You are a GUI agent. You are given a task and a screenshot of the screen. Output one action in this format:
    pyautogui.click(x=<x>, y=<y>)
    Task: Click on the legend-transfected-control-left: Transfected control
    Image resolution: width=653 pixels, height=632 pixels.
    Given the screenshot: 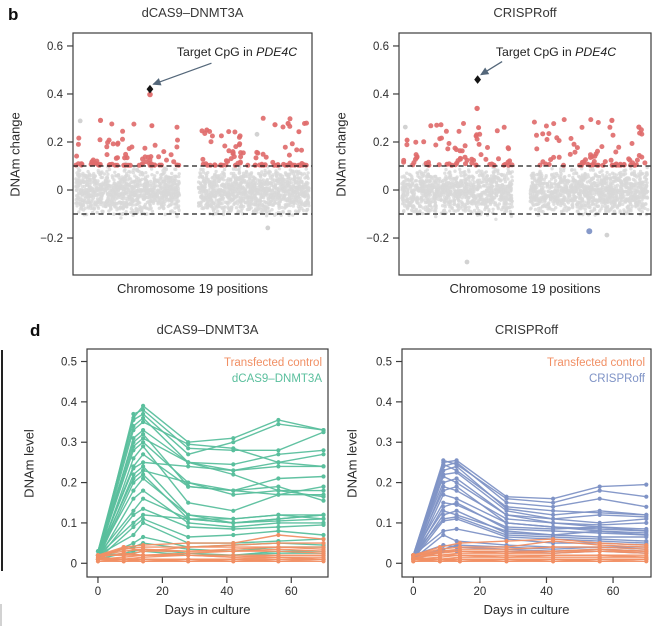 What is the action you would take?
    pyautogui.click(x=272, y=363)
    